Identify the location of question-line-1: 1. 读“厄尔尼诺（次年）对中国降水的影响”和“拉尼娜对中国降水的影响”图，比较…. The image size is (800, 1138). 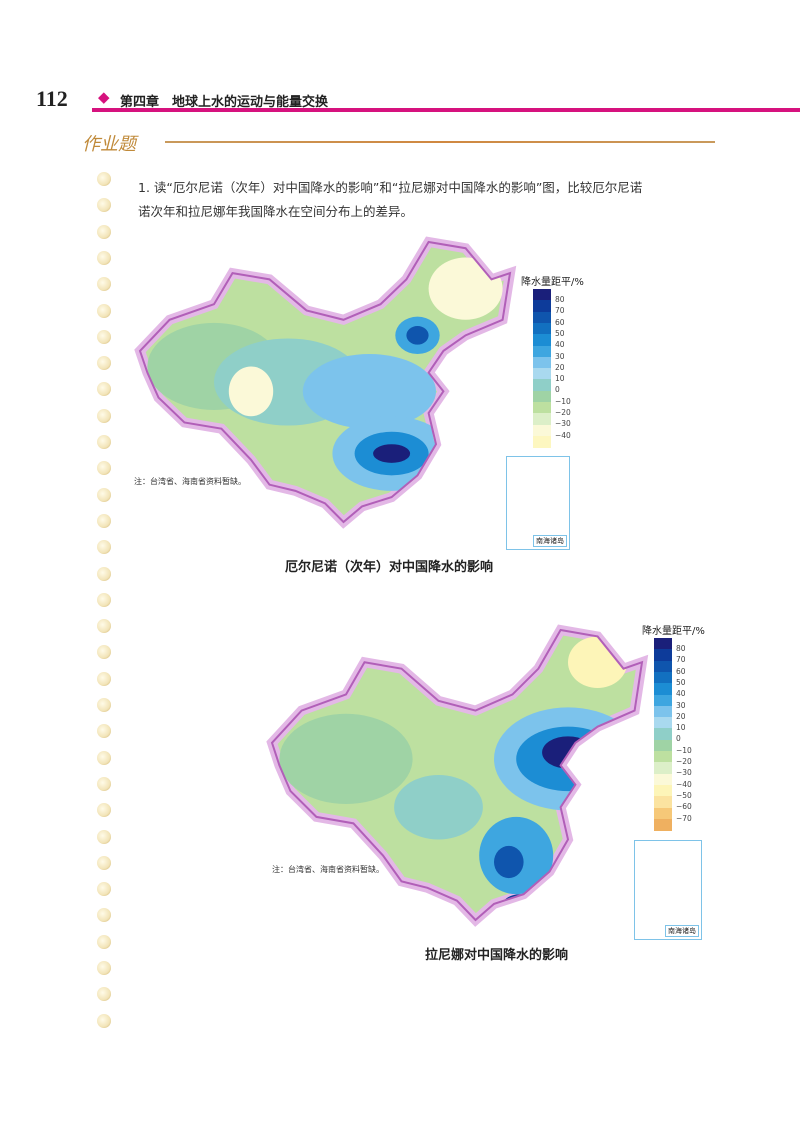
(390, 187).